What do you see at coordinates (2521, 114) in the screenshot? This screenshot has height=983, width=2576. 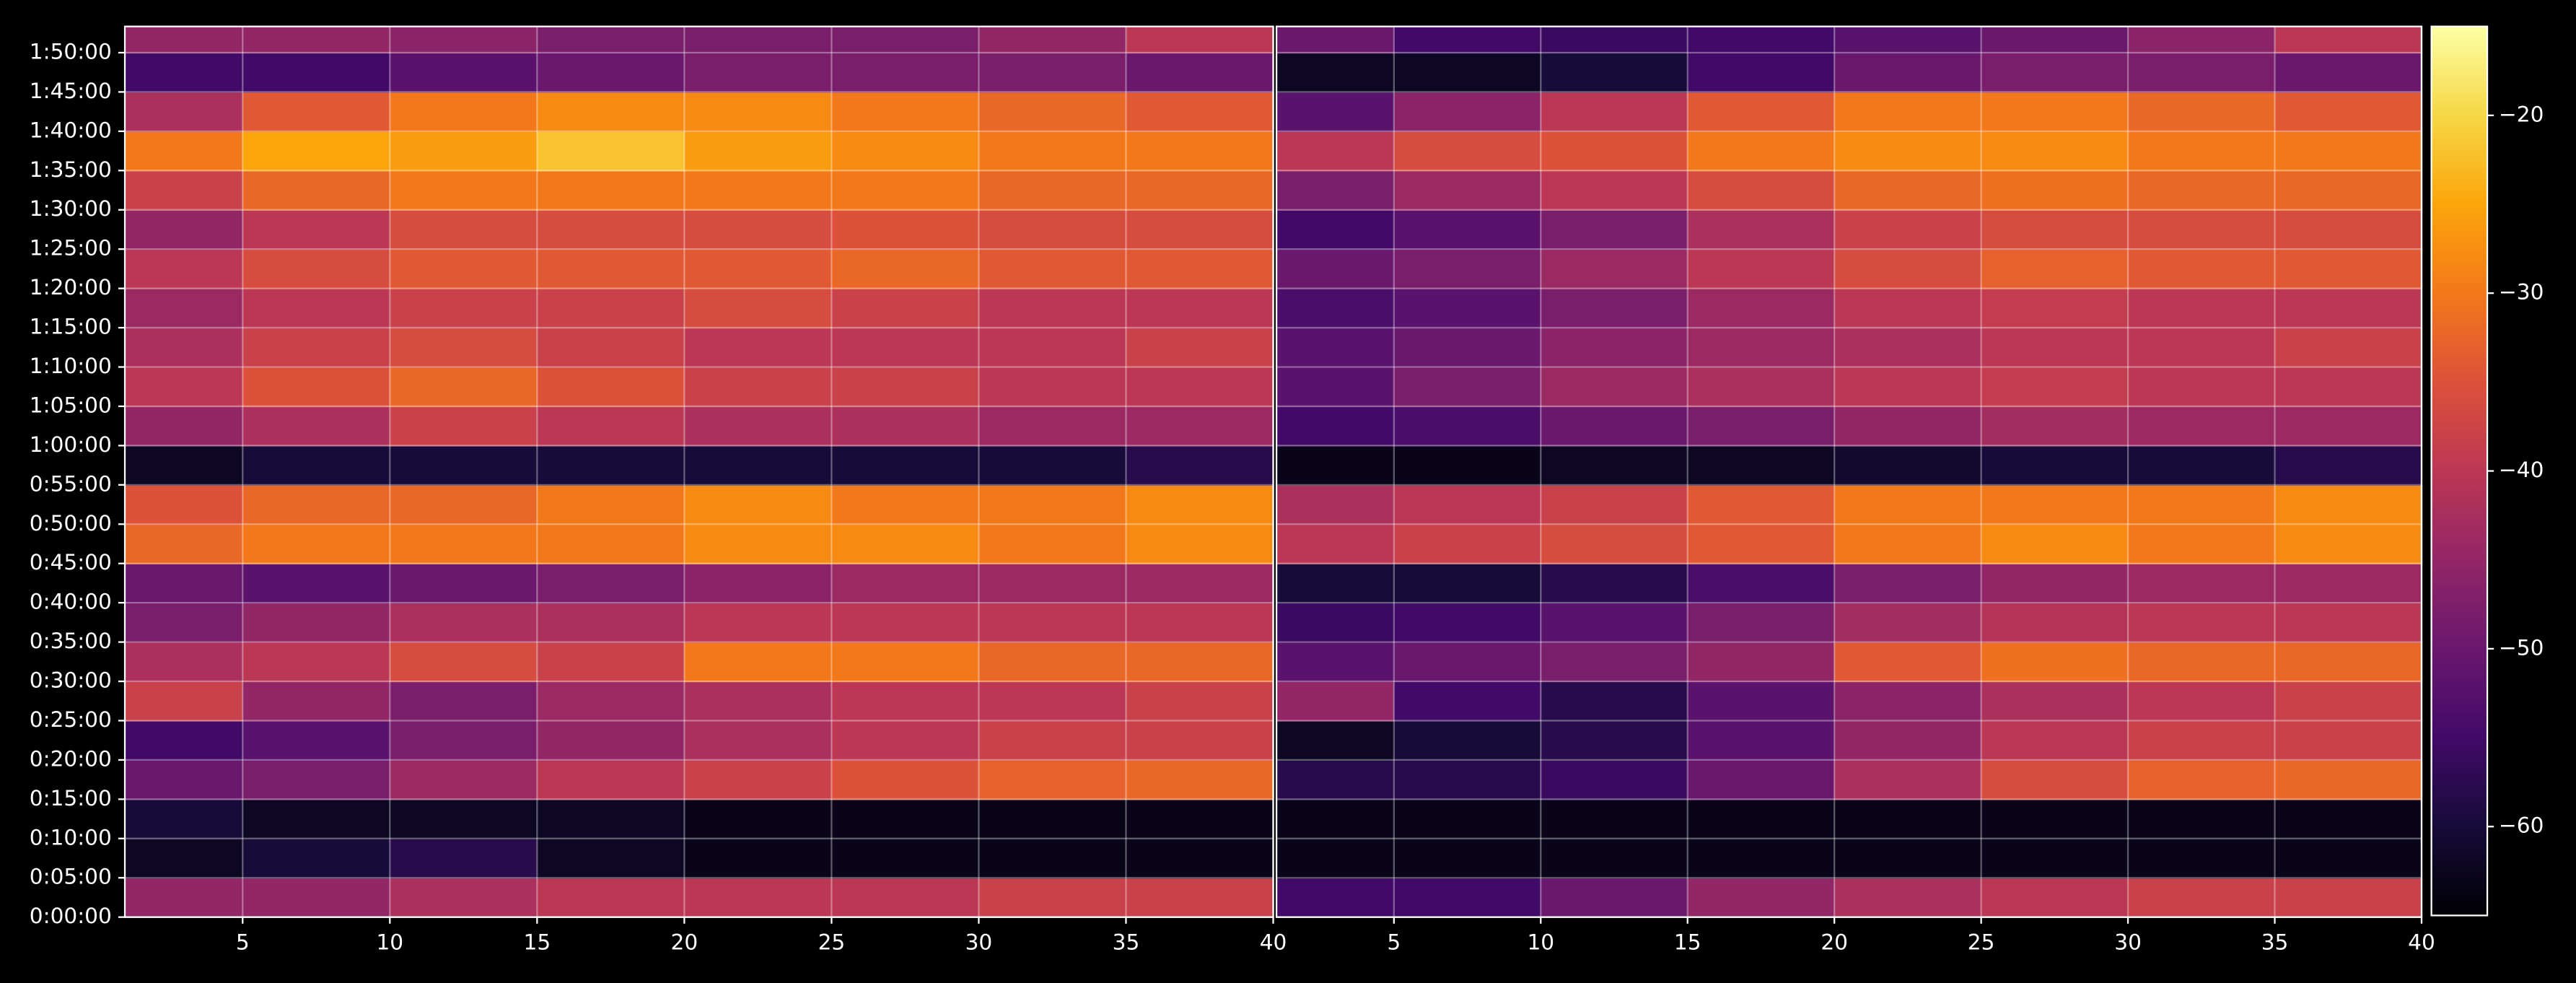 I see `colorbar-tick-label: −20` at bounding box center [2521, 114].